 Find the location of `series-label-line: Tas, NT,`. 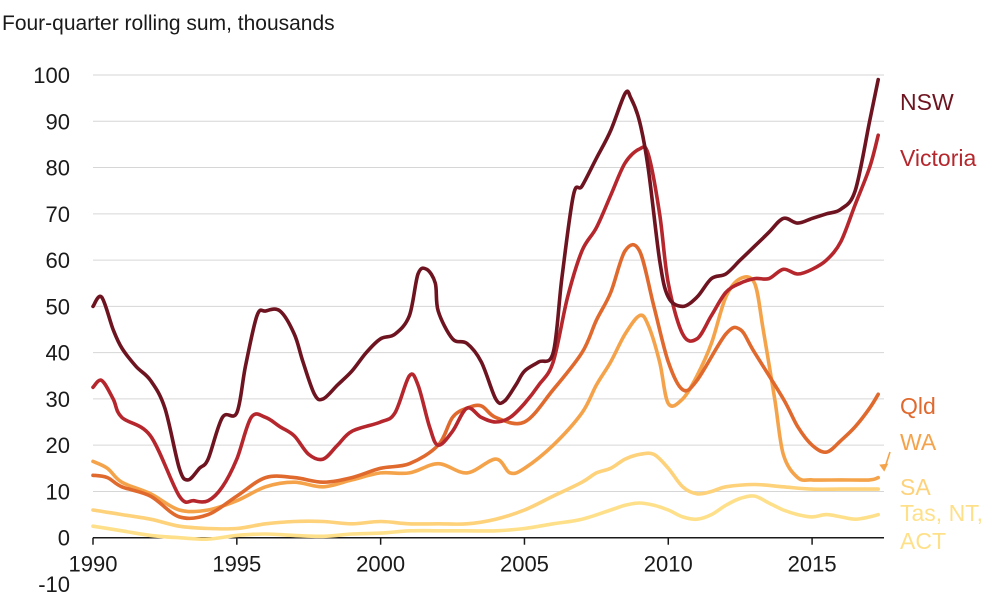

series-label-line: Tas, NT, is located at coordinates (941, 513).